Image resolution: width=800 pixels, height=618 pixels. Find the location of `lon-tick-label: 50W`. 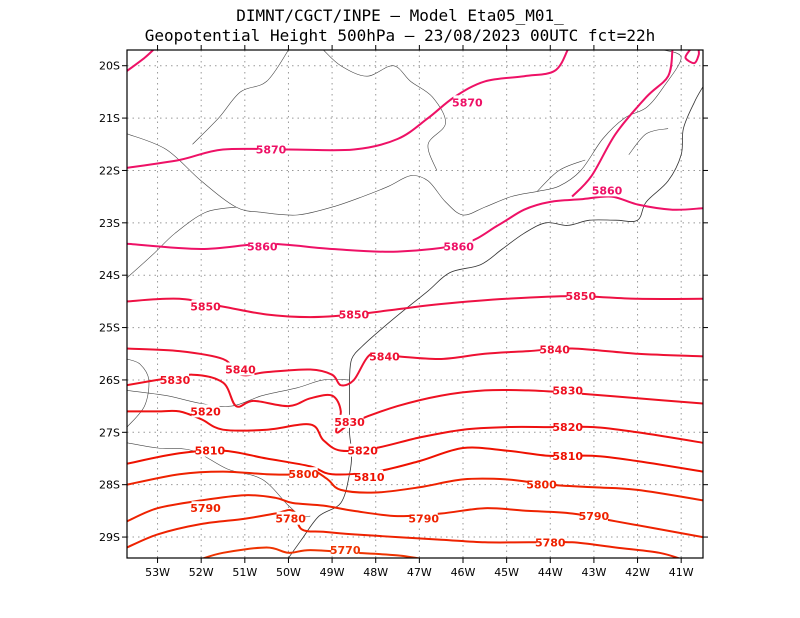

lon-tick-label: 50W is located at coordinates (288, 572).